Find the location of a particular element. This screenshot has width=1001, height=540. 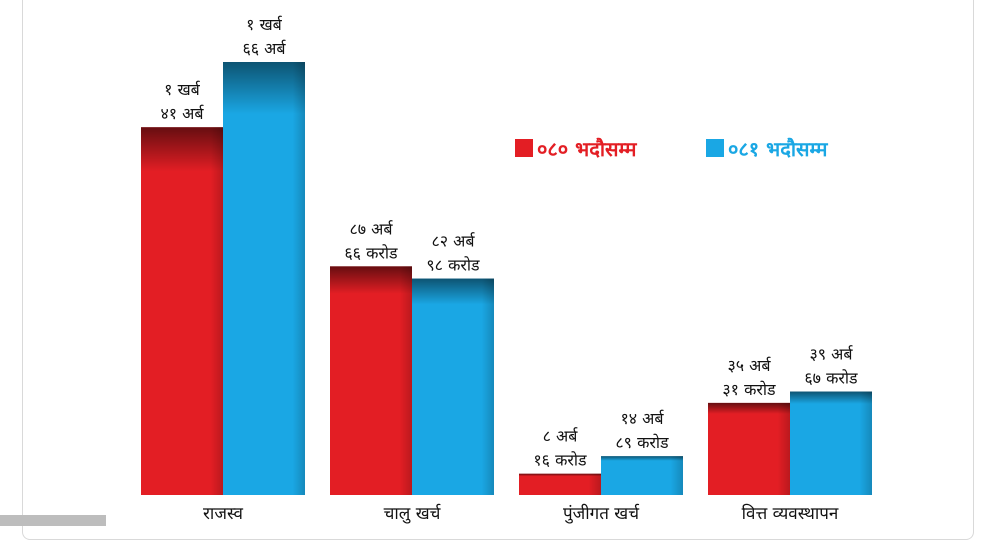

data-label: ८७ अर्ब is located at coordinates (371, 228).